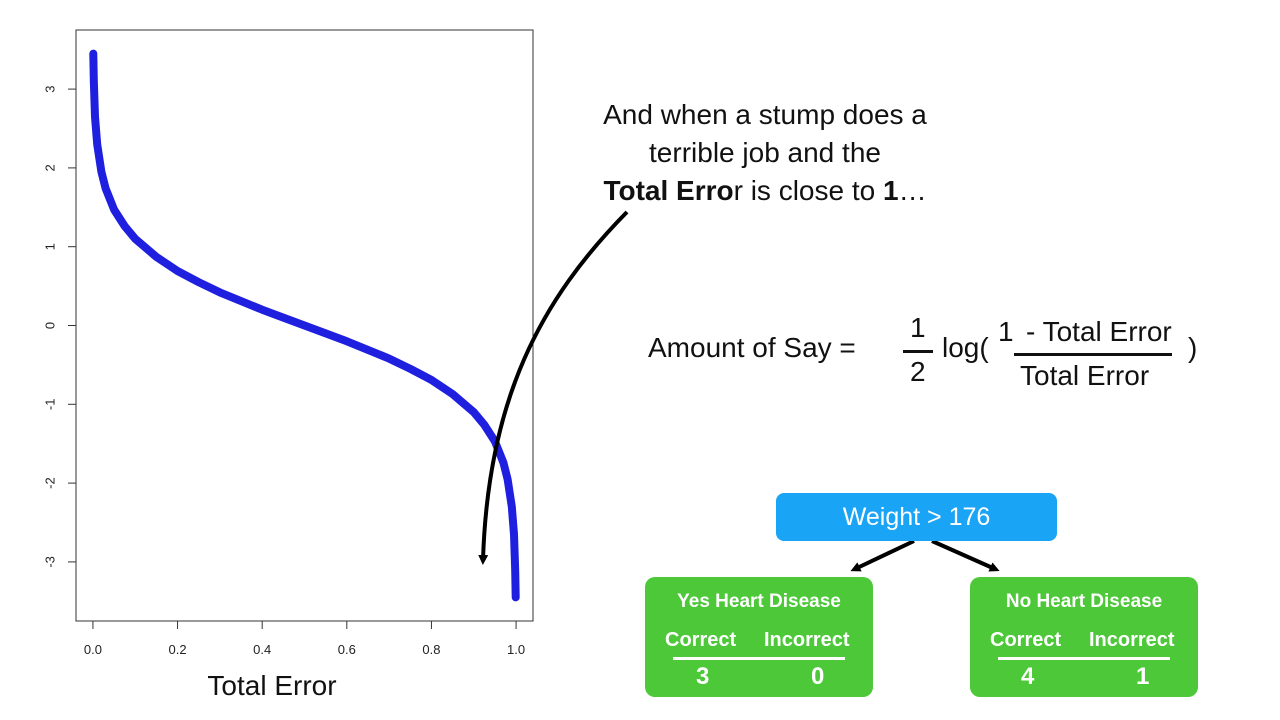 The image size is (1280, 720). I want to click on x-tick-label: 0.8, so click(431, 649).